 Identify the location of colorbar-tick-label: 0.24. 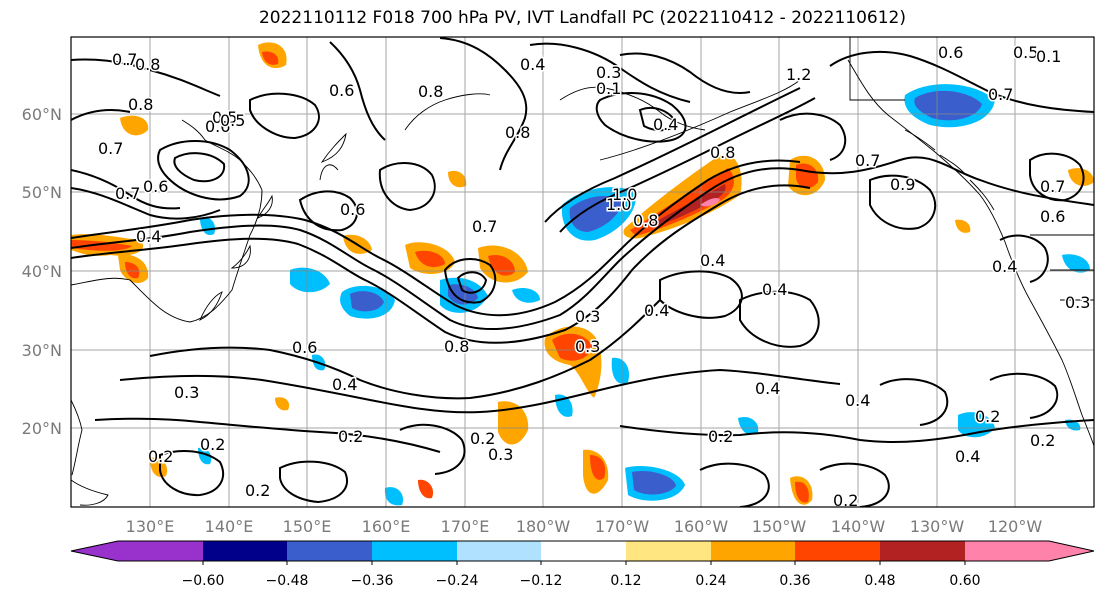
(710, 581).